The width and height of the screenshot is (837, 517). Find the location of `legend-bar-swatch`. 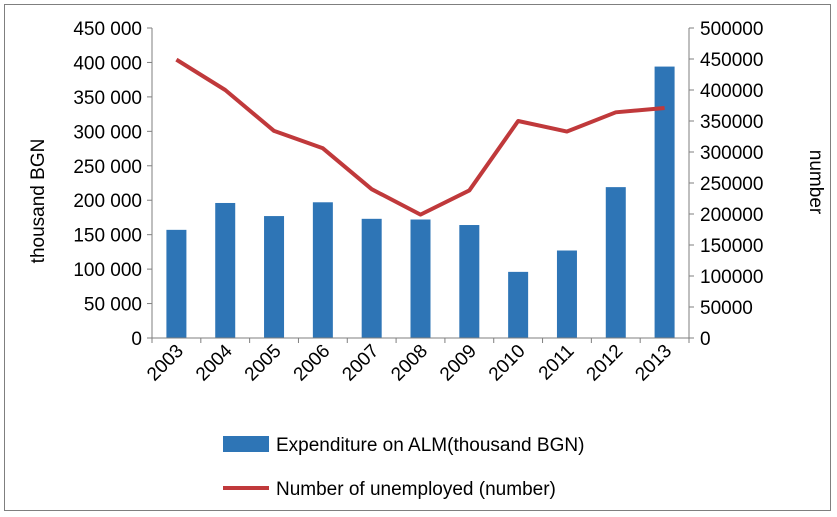

legend-bar-swatch is located at coordinates (246, 444).